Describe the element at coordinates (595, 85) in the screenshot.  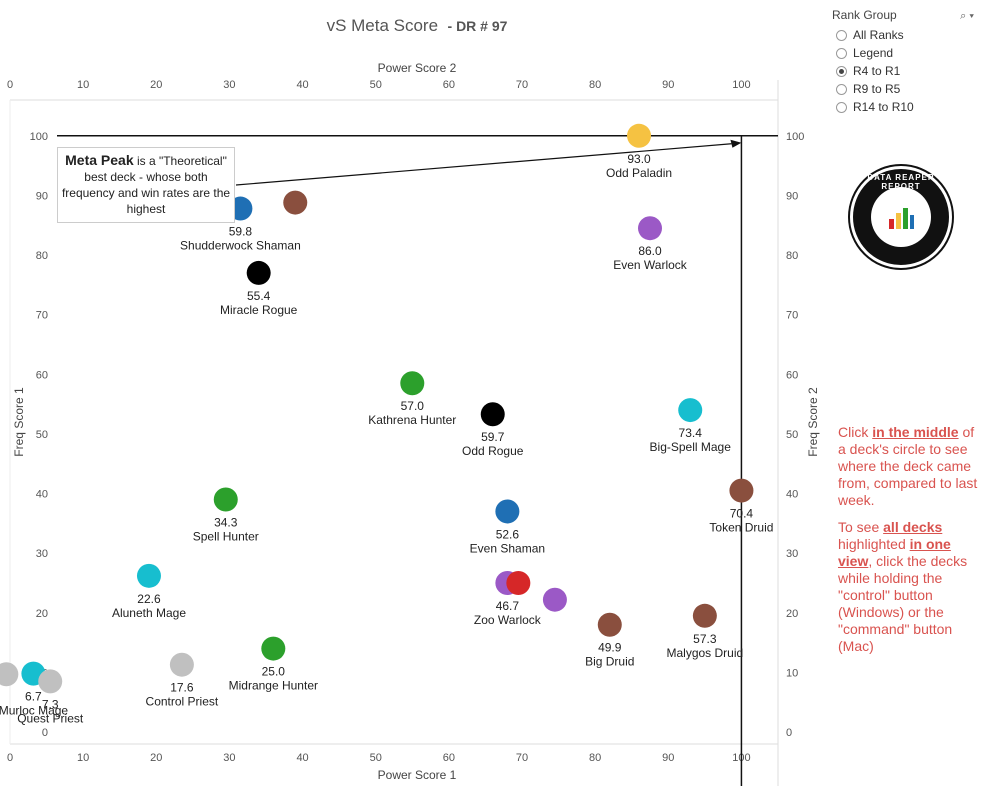
I see `x-top-tick-label: 80` at that location.